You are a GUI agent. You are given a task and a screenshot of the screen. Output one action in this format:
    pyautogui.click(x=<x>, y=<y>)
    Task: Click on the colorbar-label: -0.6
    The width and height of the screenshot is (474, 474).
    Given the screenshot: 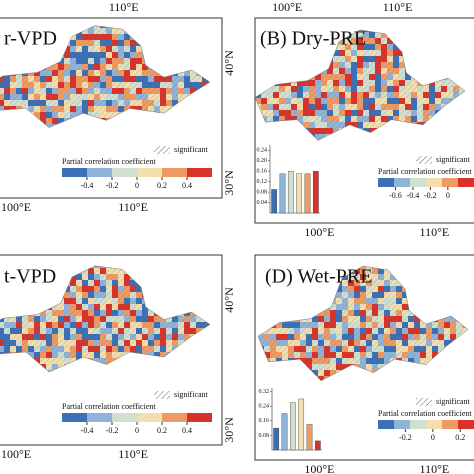 What is the action you would take?
    pyautogui.click(x=395, y=195)
    